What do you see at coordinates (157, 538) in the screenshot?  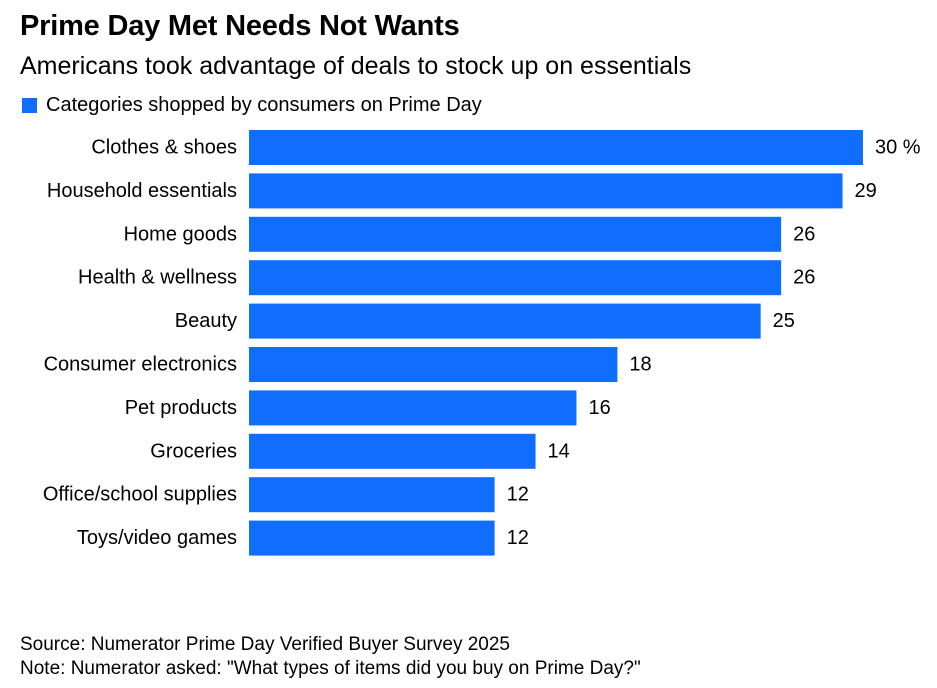 I see `category-label: Toys/video games` at bounding box center [157, 538].